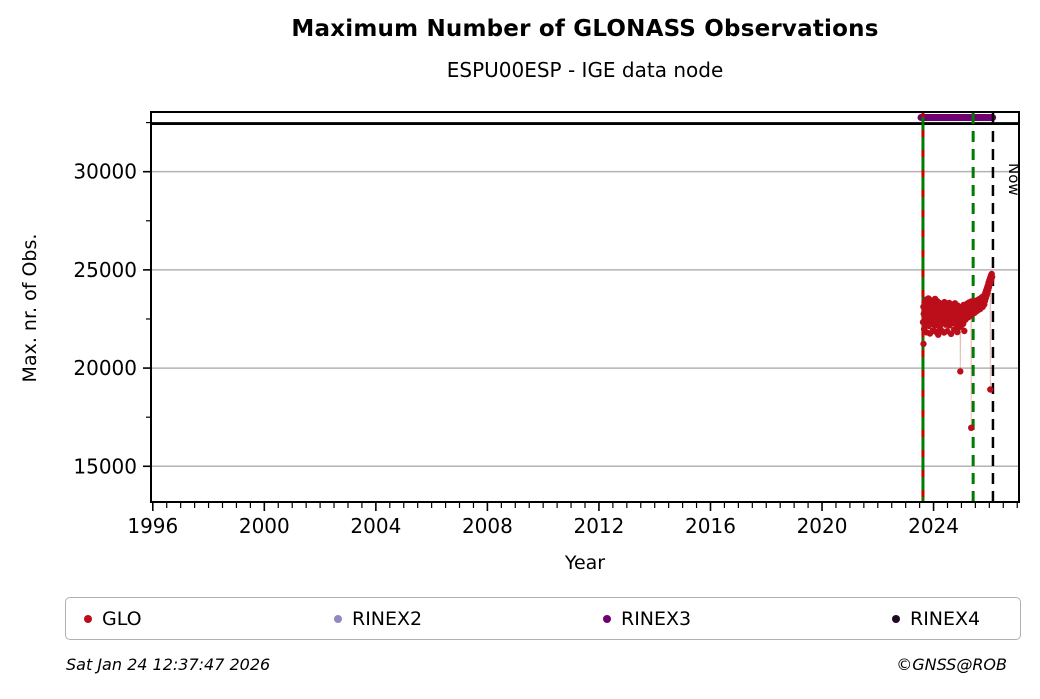 Image resolution: width=1040 pixels, height=699 pixels. What do you see at coordinates (168, 664) in the screenshot?
I see `generation-timestamp: Sat Jan 24 12:37:47 2026` at bounding box center [168, 664].